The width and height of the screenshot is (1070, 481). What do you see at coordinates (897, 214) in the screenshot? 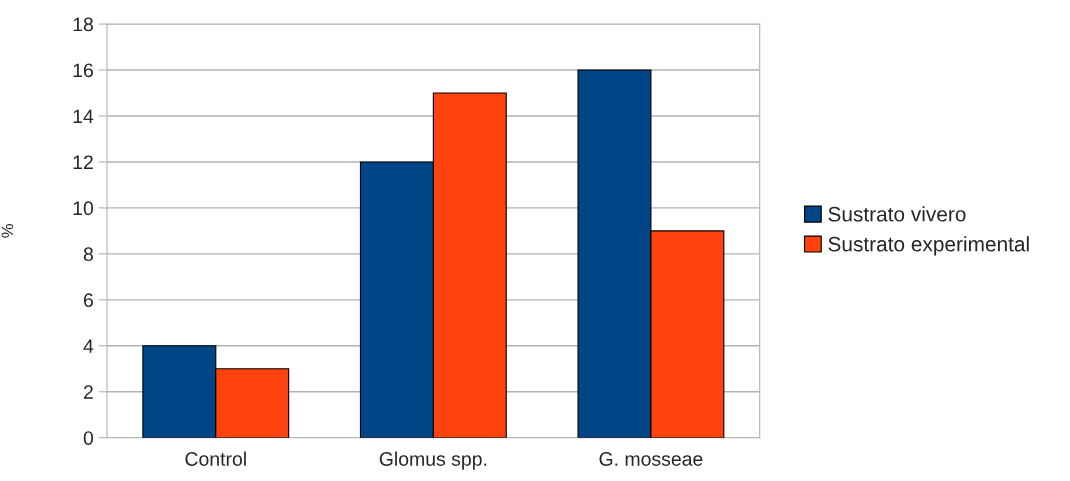
I see `legend-label: Sustrato vivero` at bounding box center [897, 214].